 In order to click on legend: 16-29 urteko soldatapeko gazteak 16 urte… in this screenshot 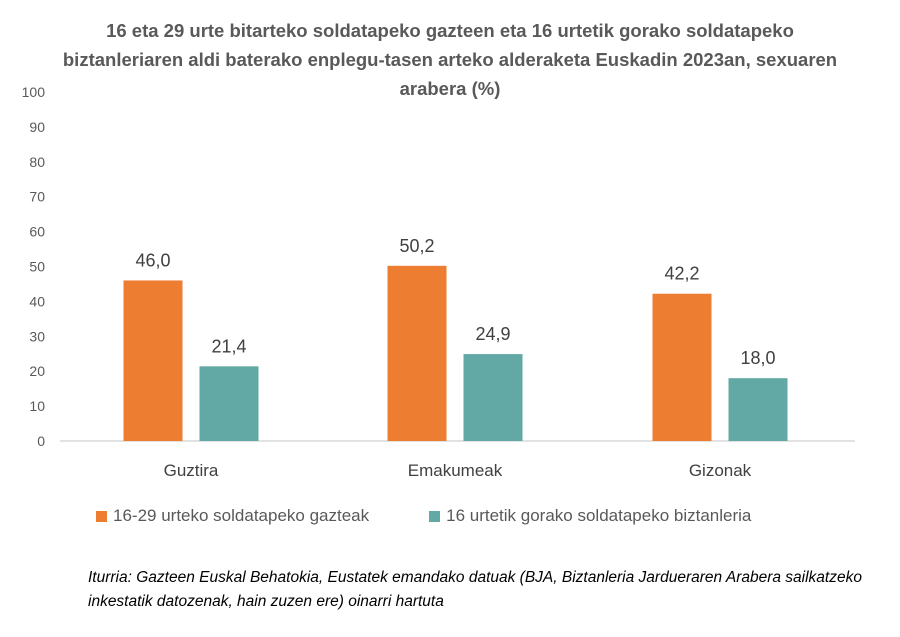, I will do `click(423, 516)`.